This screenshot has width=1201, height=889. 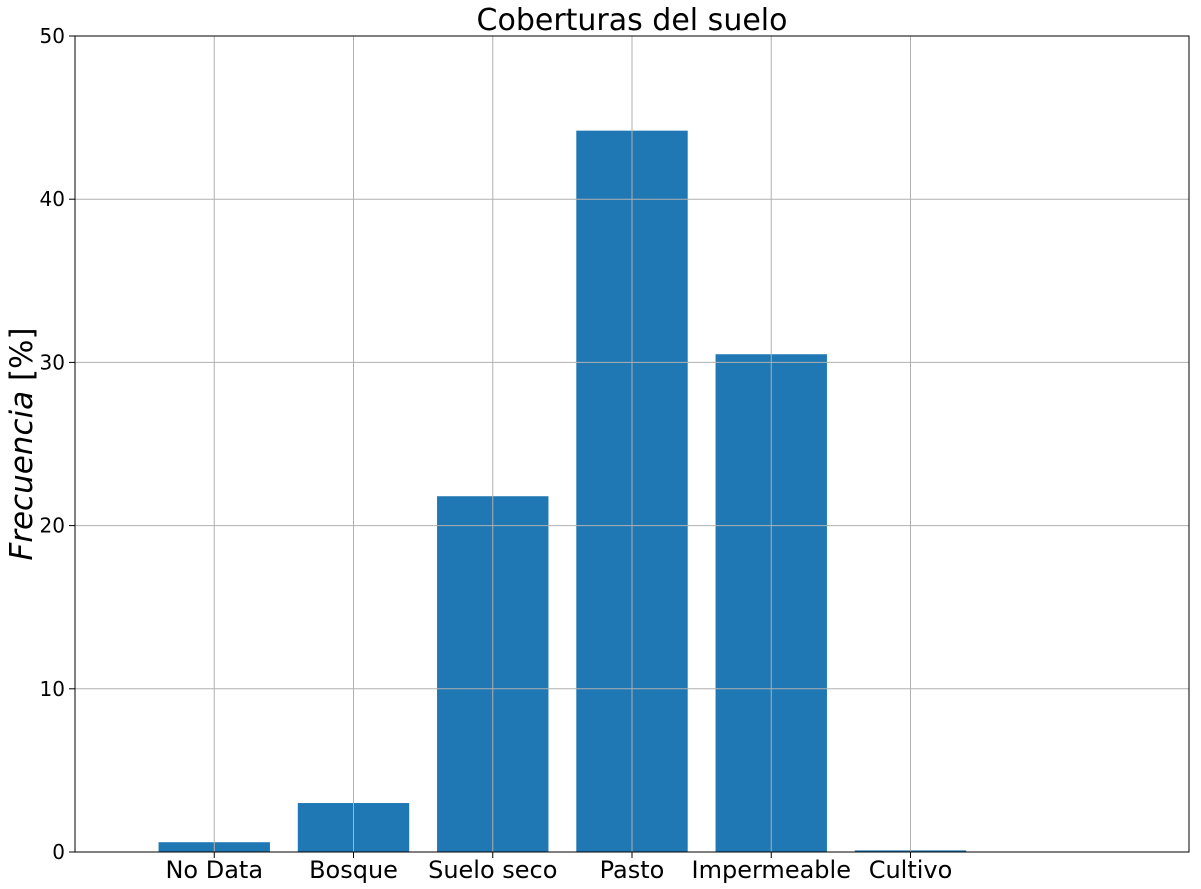 What do you see at coordinates (52, 526) in the screenshot?
I see `y-tick-label: 20` at bounding box center [52, 526].